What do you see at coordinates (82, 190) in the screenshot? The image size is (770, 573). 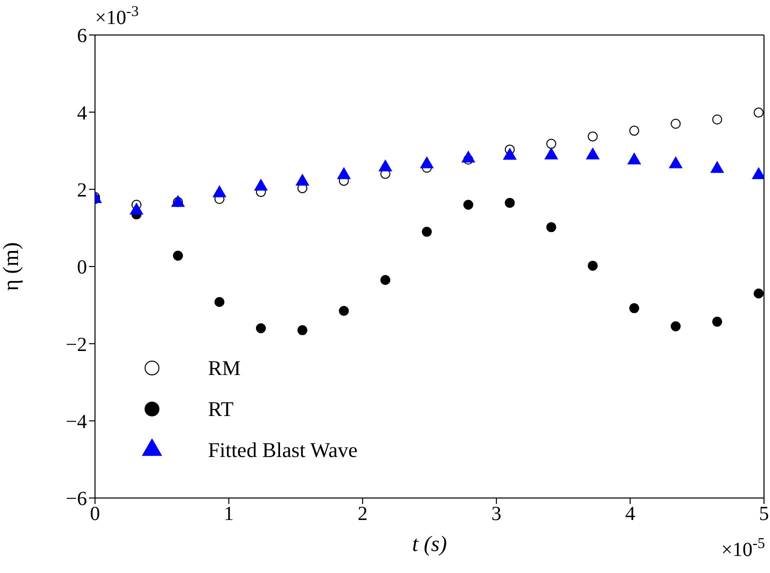 I see `y-tick-label: 2` at bounding box center [82, 190].